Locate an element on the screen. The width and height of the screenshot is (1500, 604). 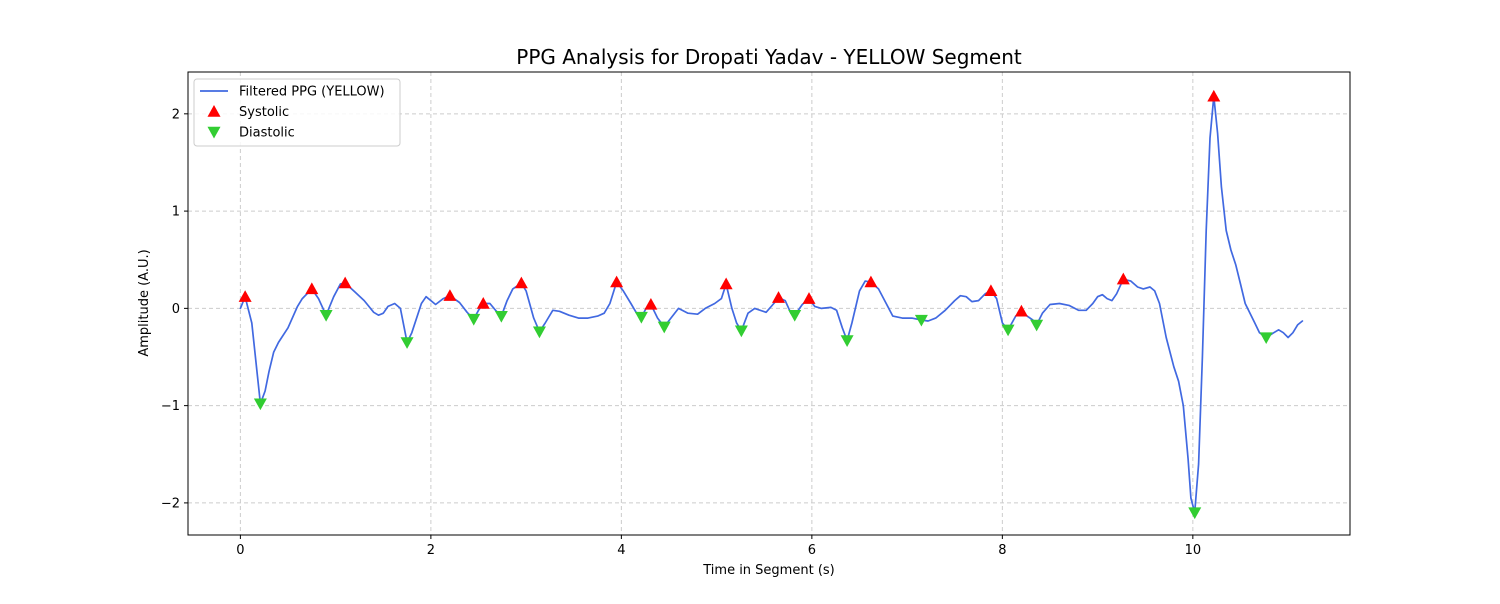
legend: Filtered PPG (YELLOW) Systolic Diastolic is located at coordinates (297, 112).